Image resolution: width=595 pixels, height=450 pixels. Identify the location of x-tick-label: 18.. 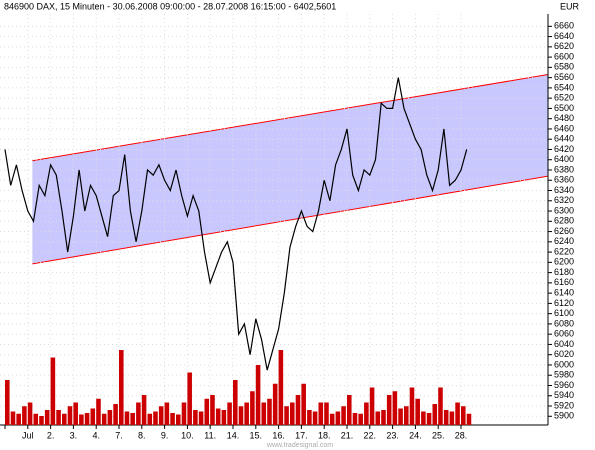
(324, 435).